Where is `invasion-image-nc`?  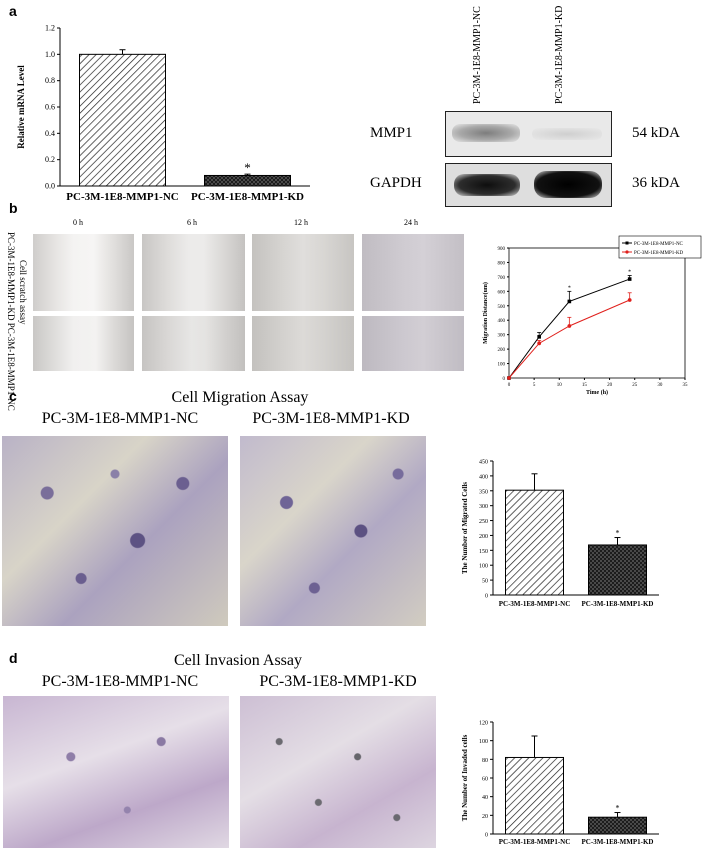
invasion-image-nc is located at coordinates (116, 772).